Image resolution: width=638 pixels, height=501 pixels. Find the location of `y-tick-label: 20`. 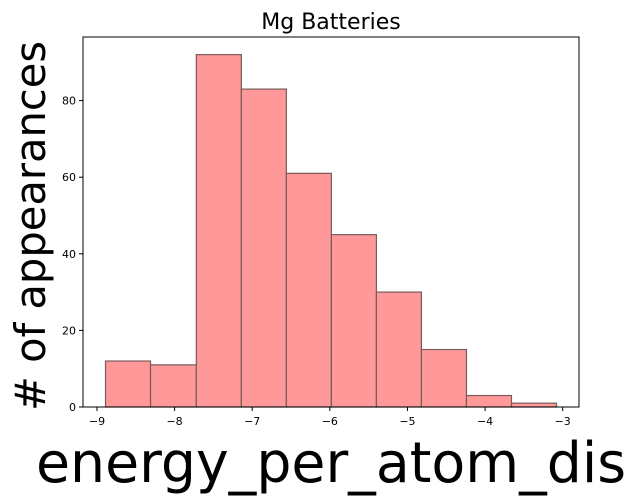

y-tick-label: 20 is located at coordinates (69, 330).